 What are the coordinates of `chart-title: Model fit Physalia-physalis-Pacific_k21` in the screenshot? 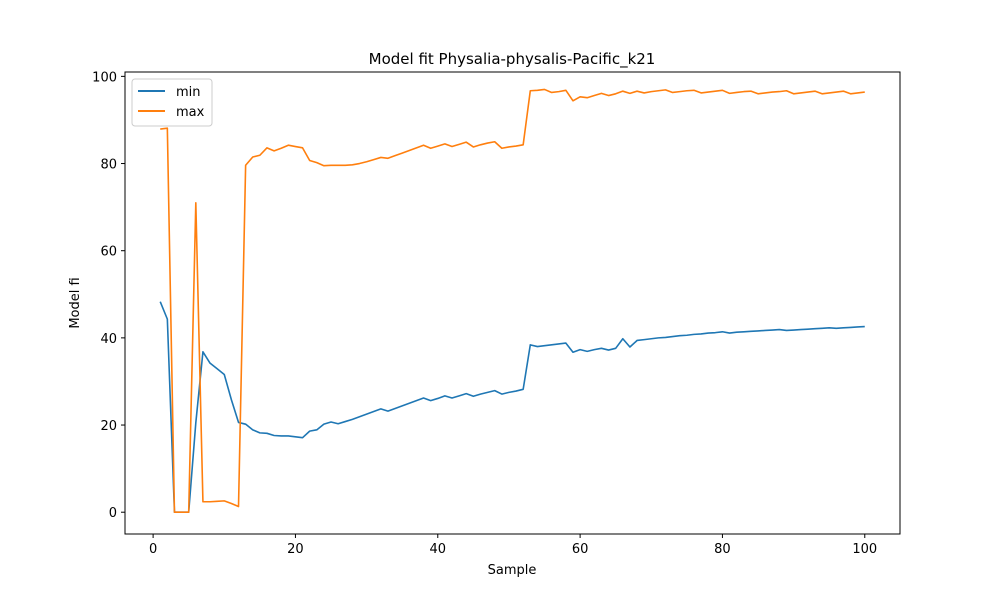 It's located at (512, 59).